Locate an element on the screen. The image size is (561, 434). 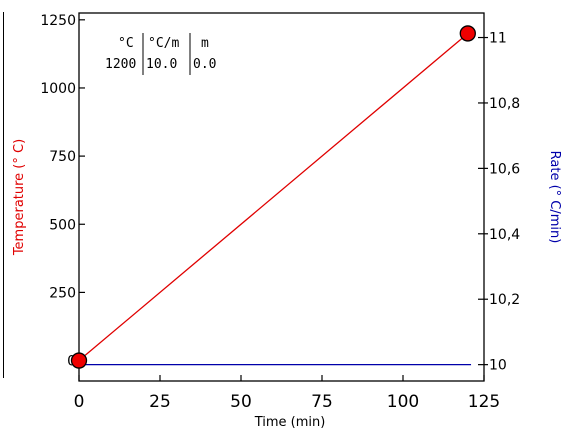
table-header-time: m is located at coordinates (205, 43).